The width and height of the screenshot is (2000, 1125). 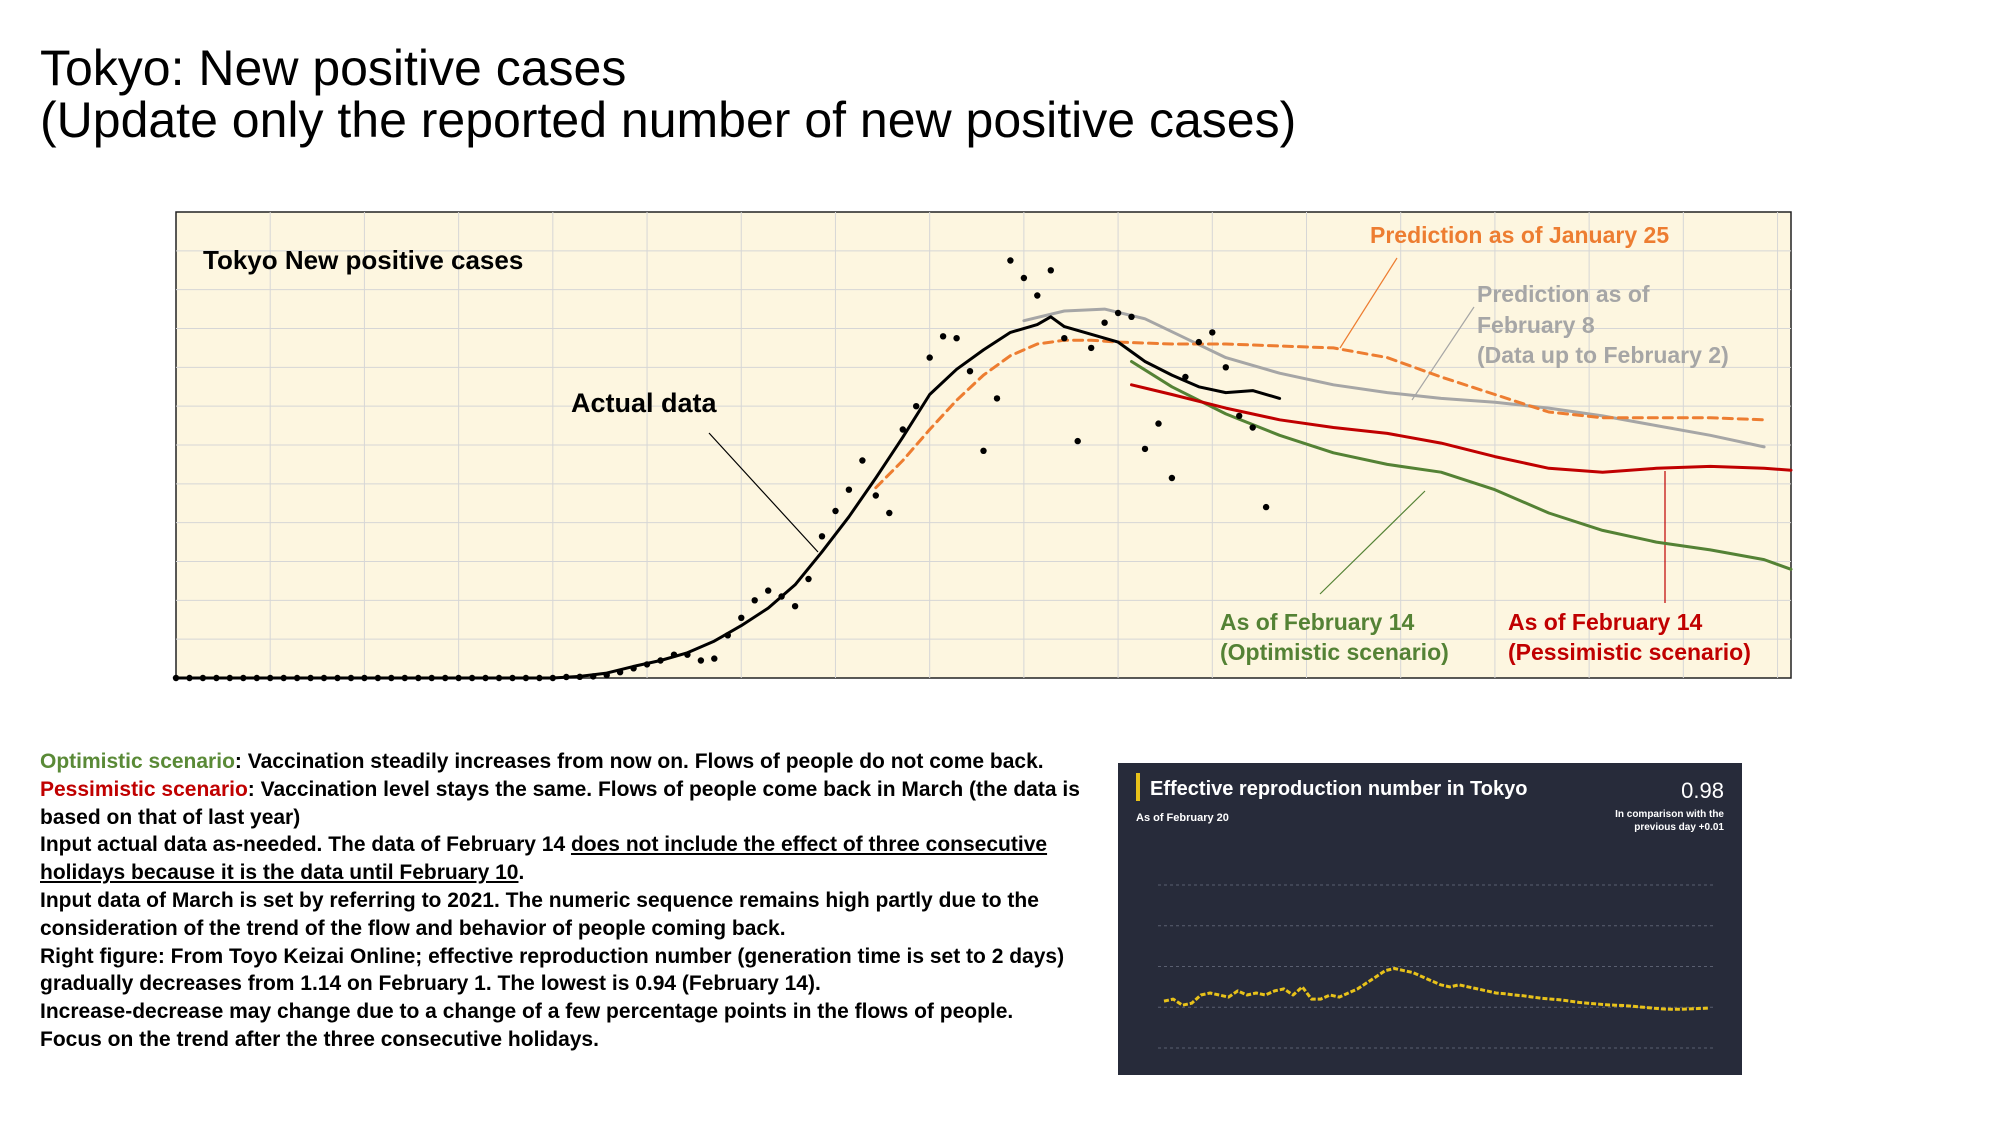 I want to click on leader-optimistic, so click(x=1372, y=542).